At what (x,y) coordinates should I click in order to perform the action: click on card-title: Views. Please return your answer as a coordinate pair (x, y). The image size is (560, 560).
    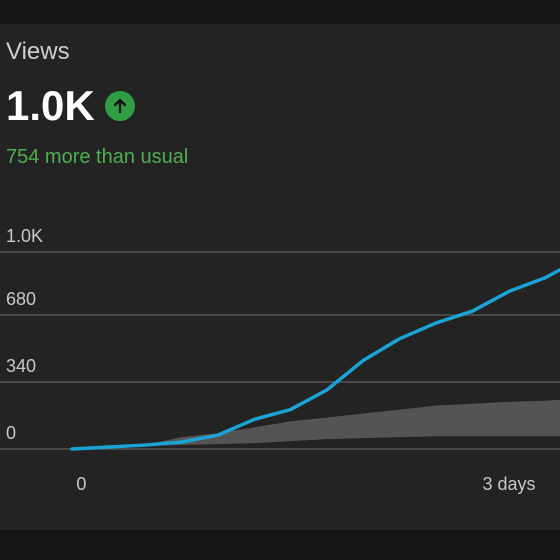
    Looking at the image, I should click on (38, 51).